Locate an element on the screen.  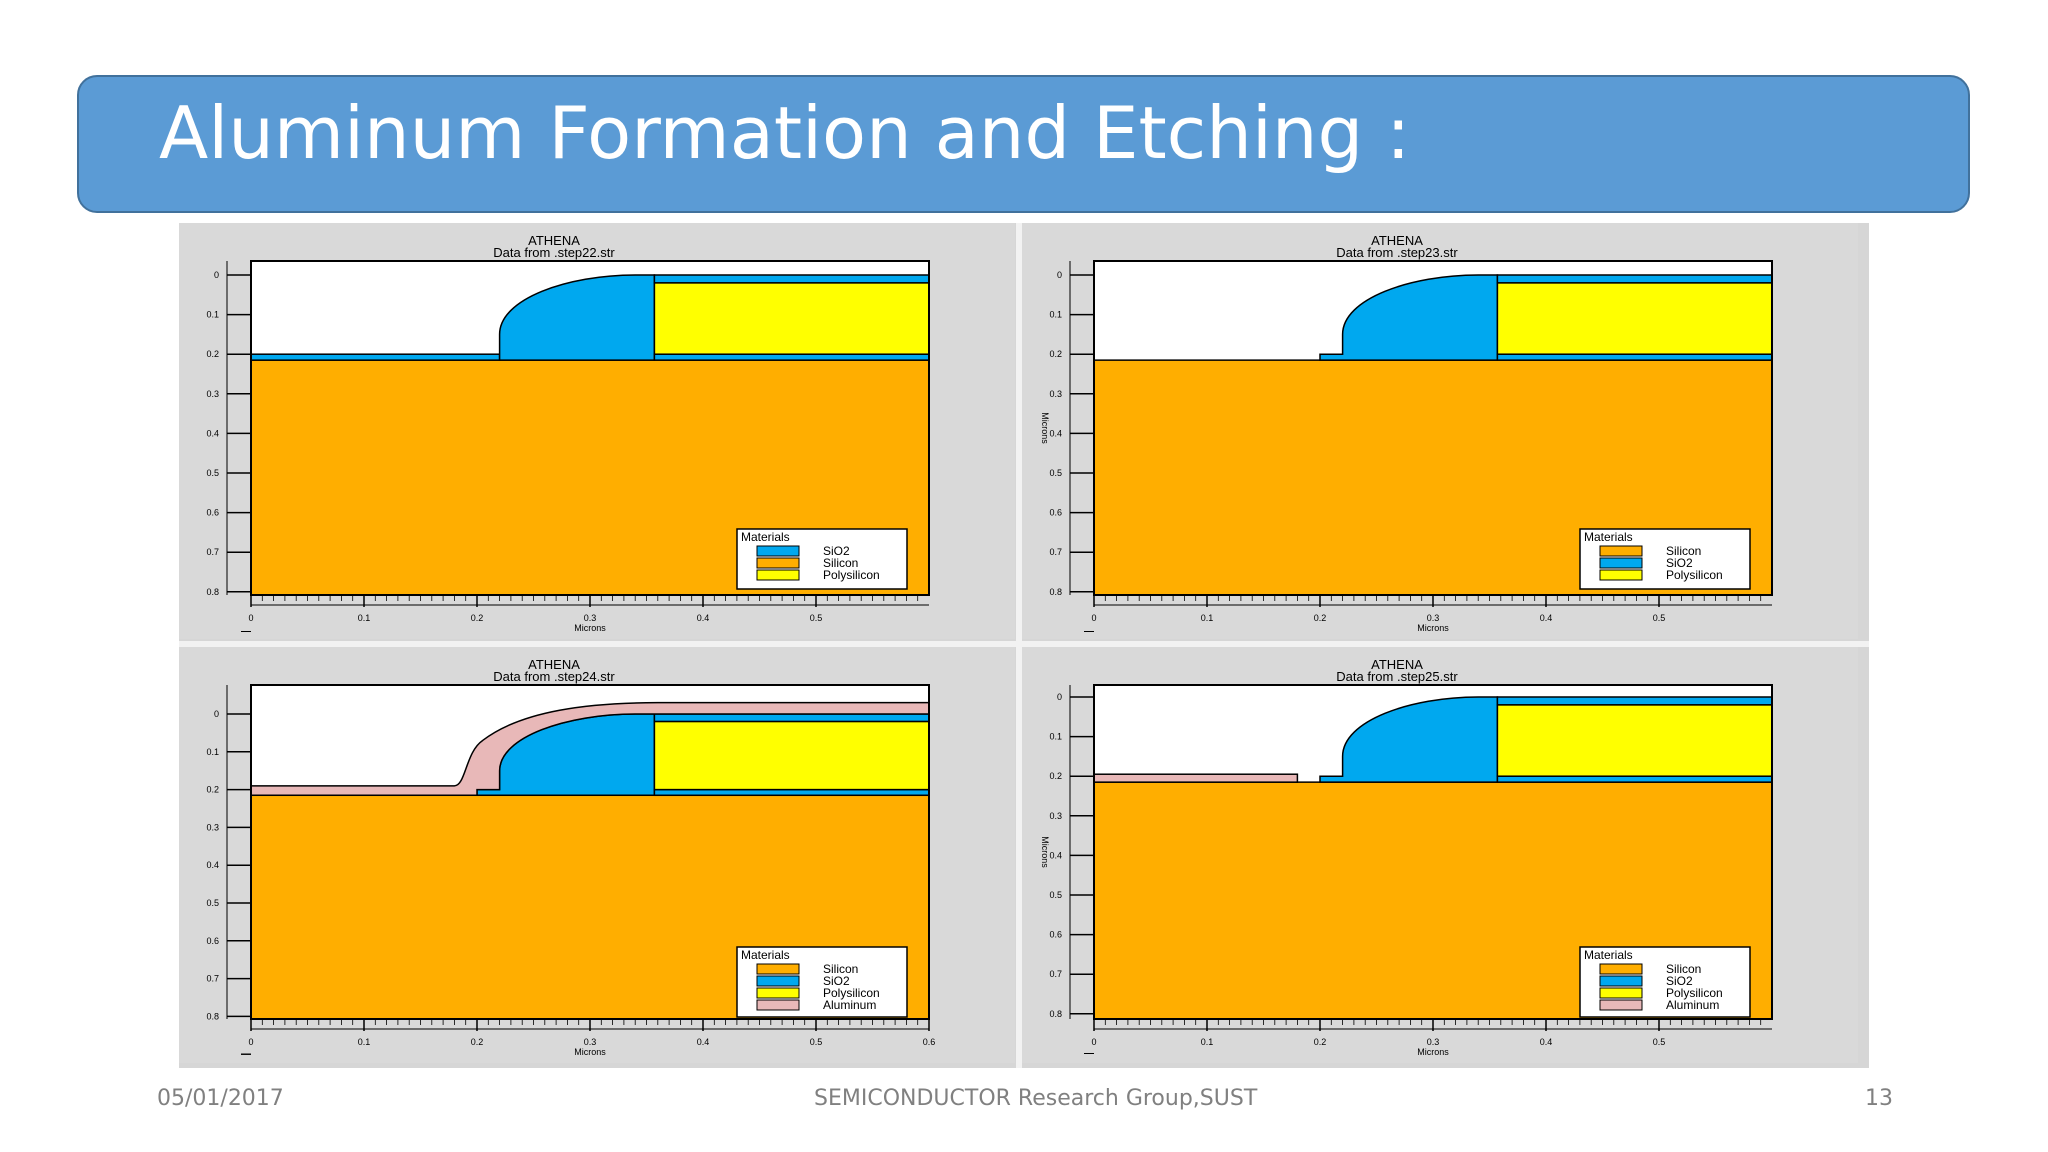
plot-subheading: Data from .step23.str is located at coordinates (1397, 252).